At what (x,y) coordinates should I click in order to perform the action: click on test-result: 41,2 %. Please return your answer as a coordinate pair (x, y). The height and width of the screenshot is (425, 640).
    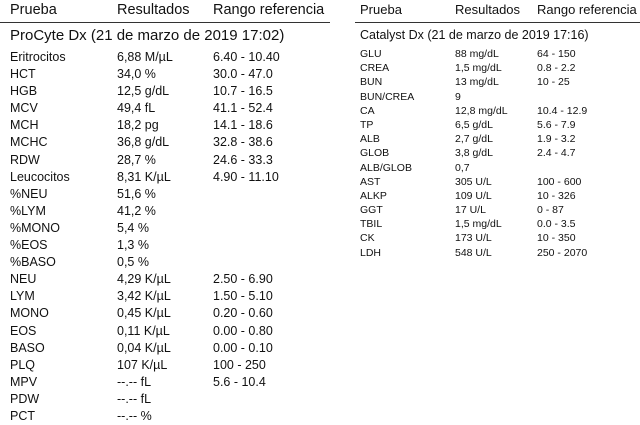
    Looking at the image, I should click on (136, 210).